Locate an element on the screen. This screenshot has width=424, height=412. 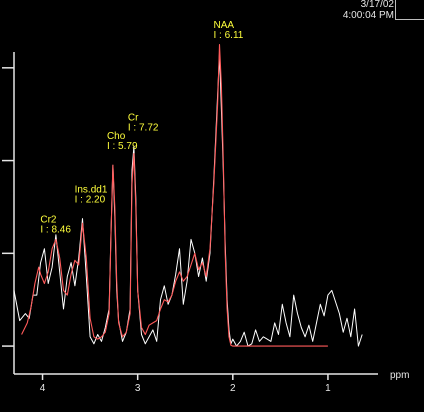
peak-label-integral: I : 8.46 is located at coordinates (55, 230).